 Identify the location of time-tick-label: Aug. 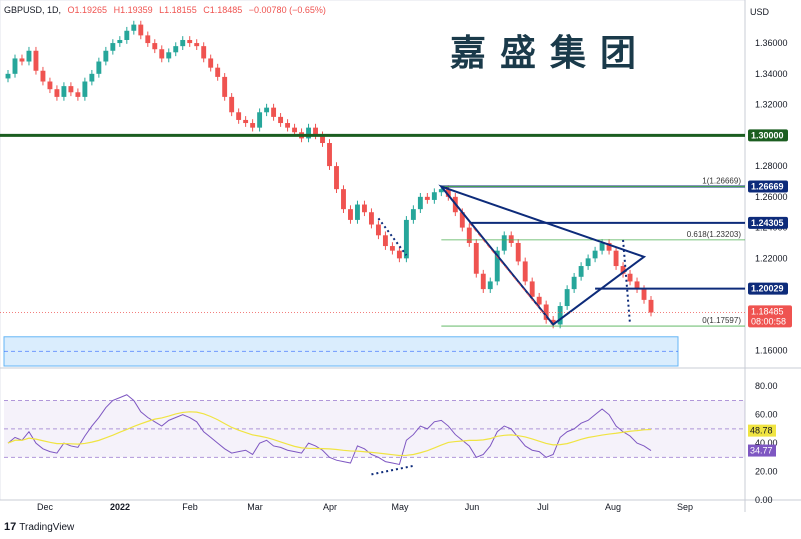
(613, 507).